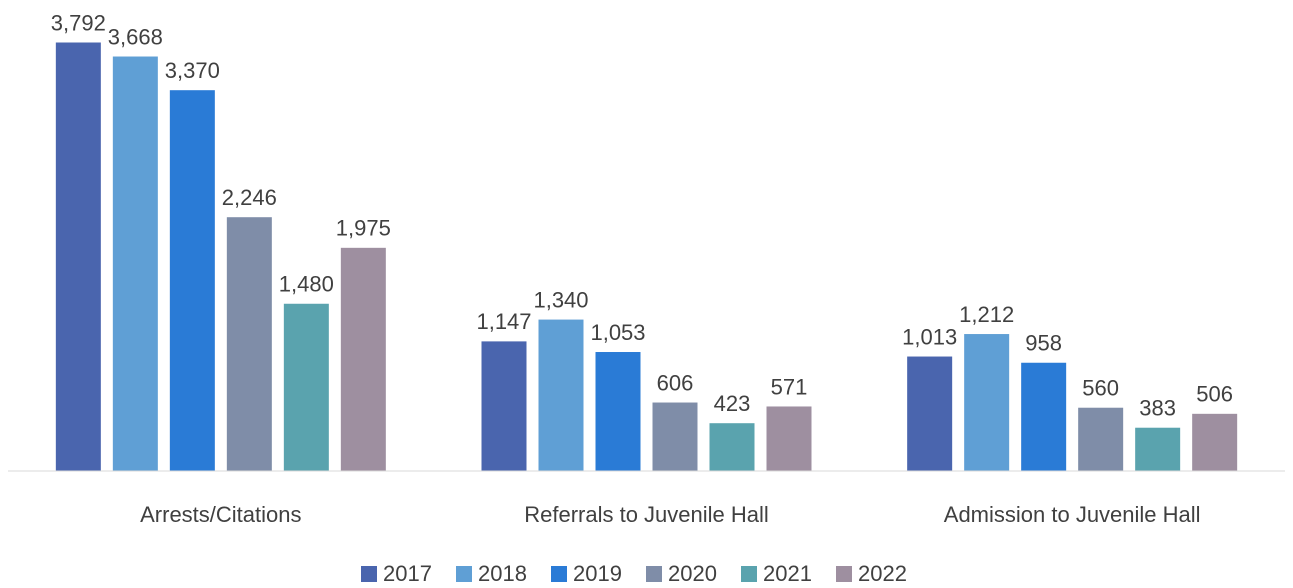  What do you see at coordinates (249, 197) in the screenshot?
I see `data-label: 2,246` at bounding box center [249, 197].